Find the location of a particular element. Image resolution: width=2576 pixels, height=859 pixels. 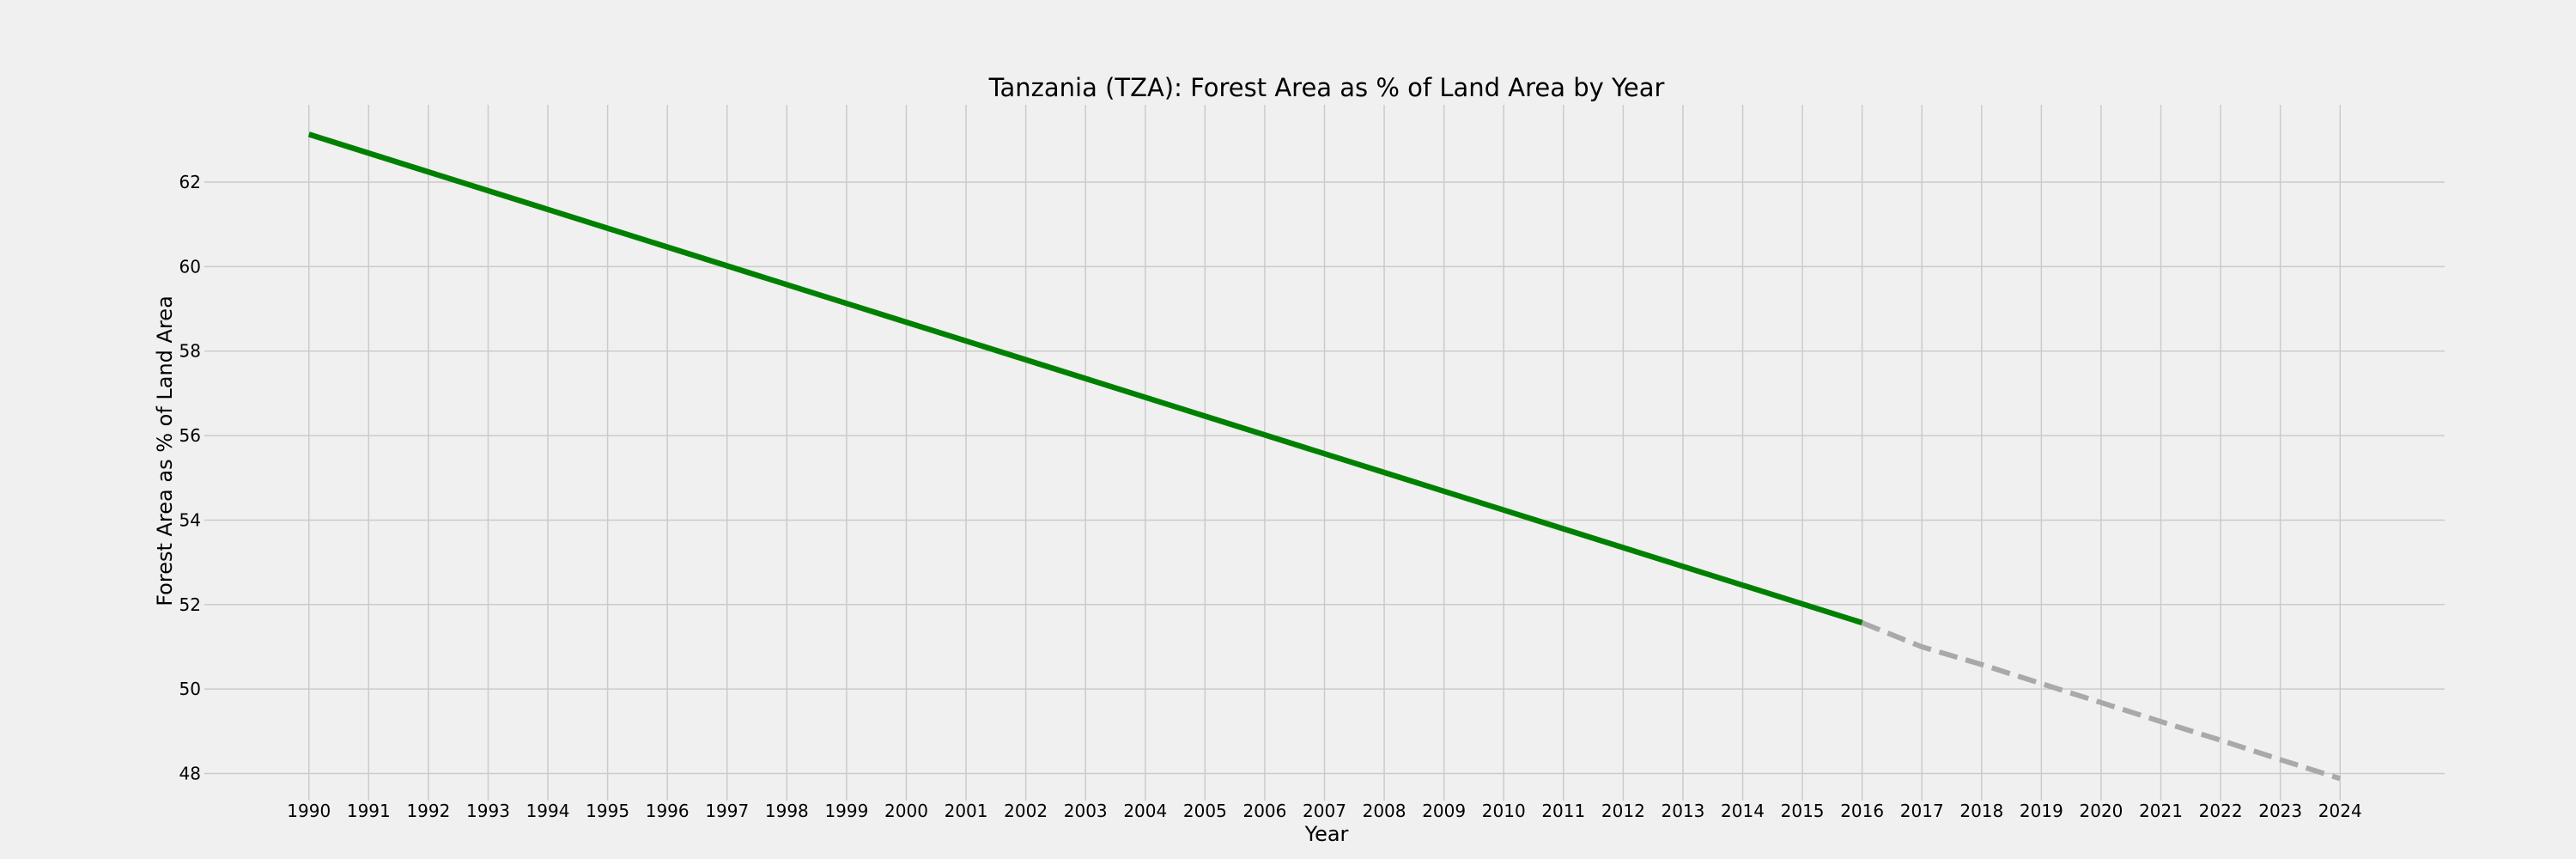

x-tick-label: 1996 is located at coordinates (668, 811).